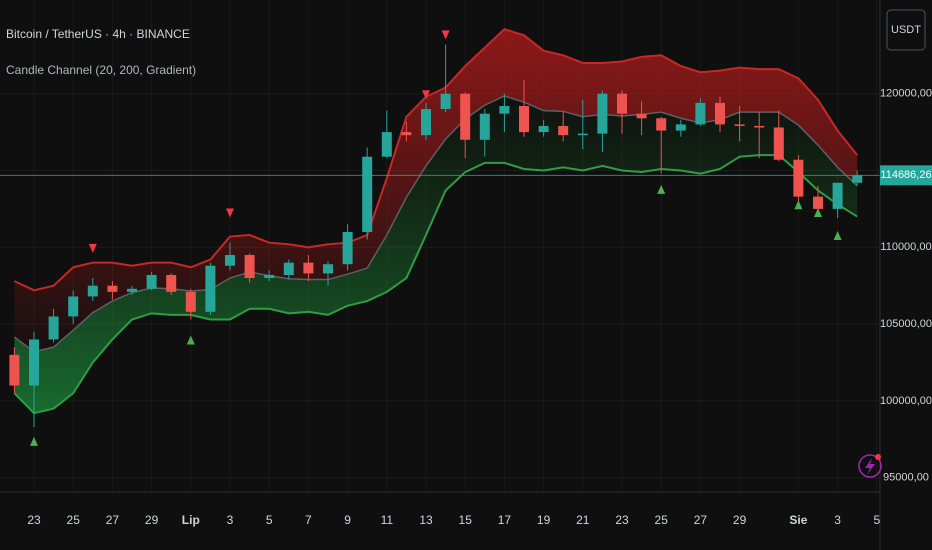 The image size is (932, 550). Describe the element at coordinates (906, 401) in the screenshot. I see `y-tick-label: 100000,00` at that location.